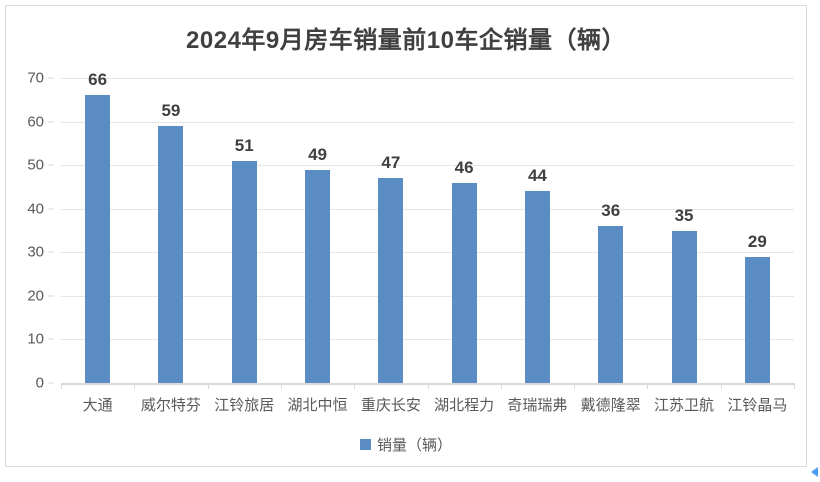  What do you see at coordinates (97, 405) in the screenshot?
I see `x-axis-category-label: 大通` at bounding box center [97, 405].